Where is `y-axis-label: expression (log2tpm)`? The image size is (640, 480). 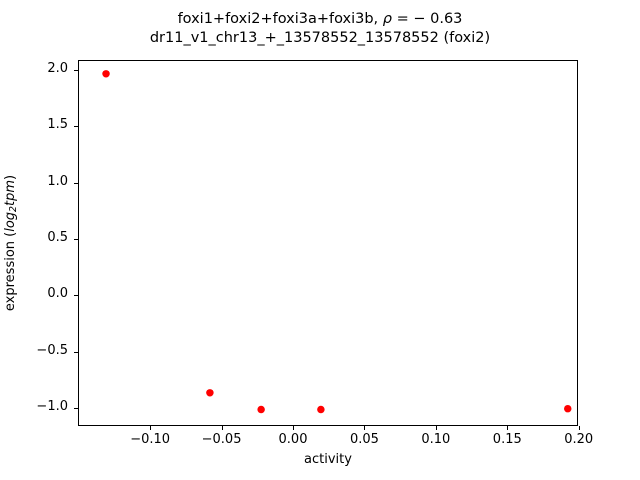 y-axis-label: expression (log2tpm) is located at coordinates (11, 243).